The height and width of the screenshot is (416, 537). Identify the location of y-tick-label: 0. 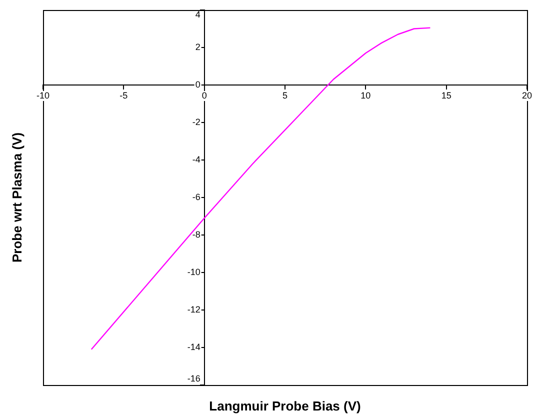
(197, 84).